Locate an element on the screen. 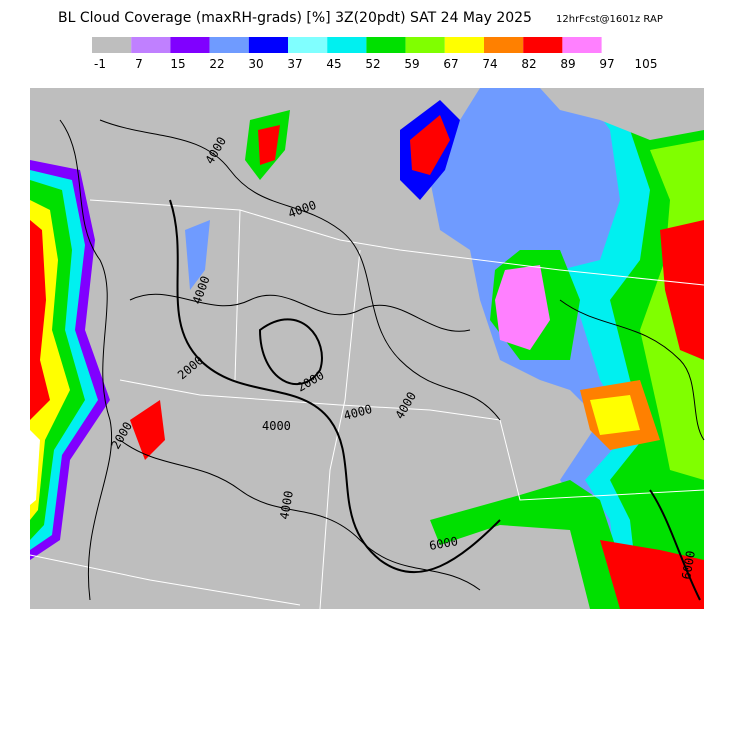 This screenshot has height=734, width=734. colorbar-label: 59 is located at coordinates (411, 64).